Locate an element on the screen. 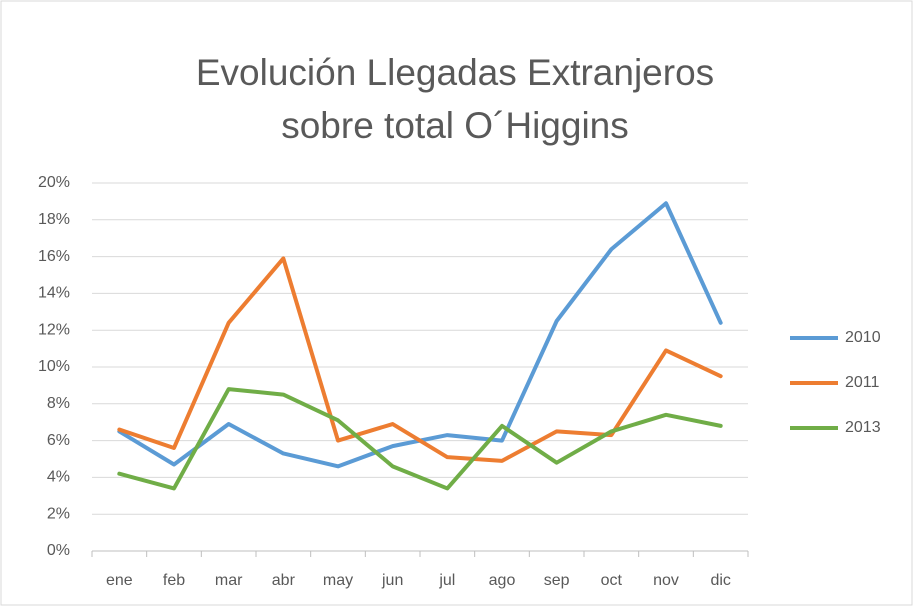 Image resolution: width=914 pixels, height=607 pixels. y-tick-label: 20% is located at coordinates (54, 182).